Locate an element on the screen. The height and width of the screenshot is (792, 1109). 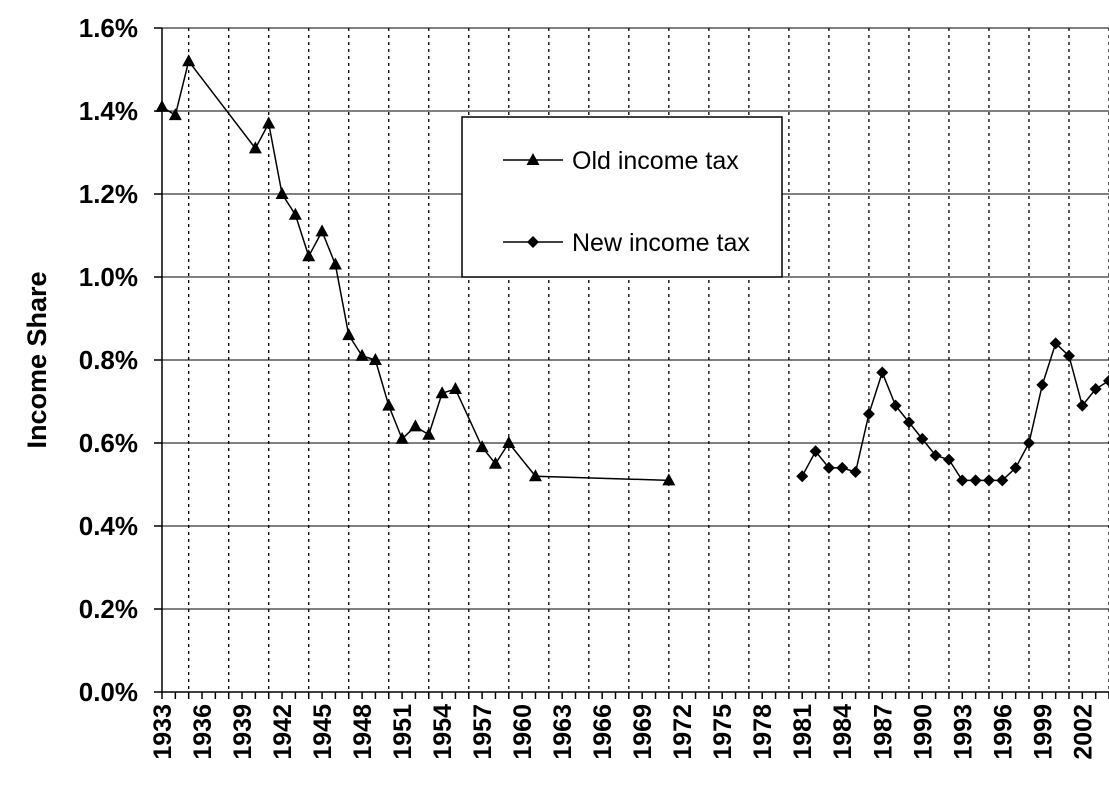
x-tick-label: 1942 is located at coordinates (283, 732).